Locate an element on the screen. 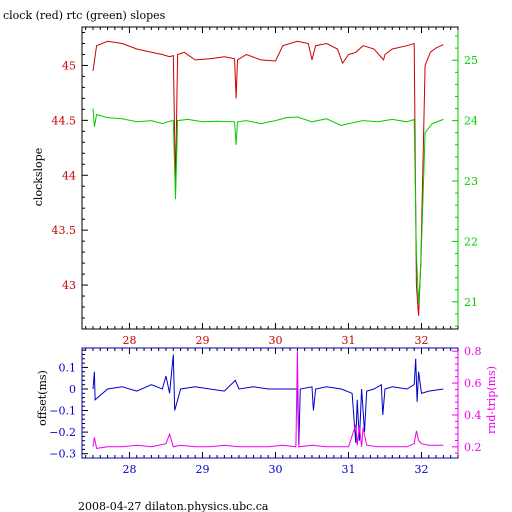 This screenshot has height=512, width=512. upper-left-y-tick-label: 45 is located at coordinates (69, 65).